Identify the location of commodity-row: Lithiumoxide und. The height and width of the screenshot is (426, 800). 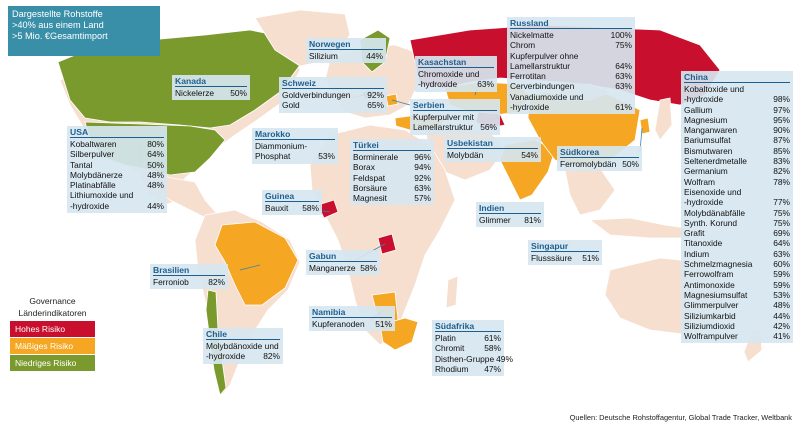
(117, 195).